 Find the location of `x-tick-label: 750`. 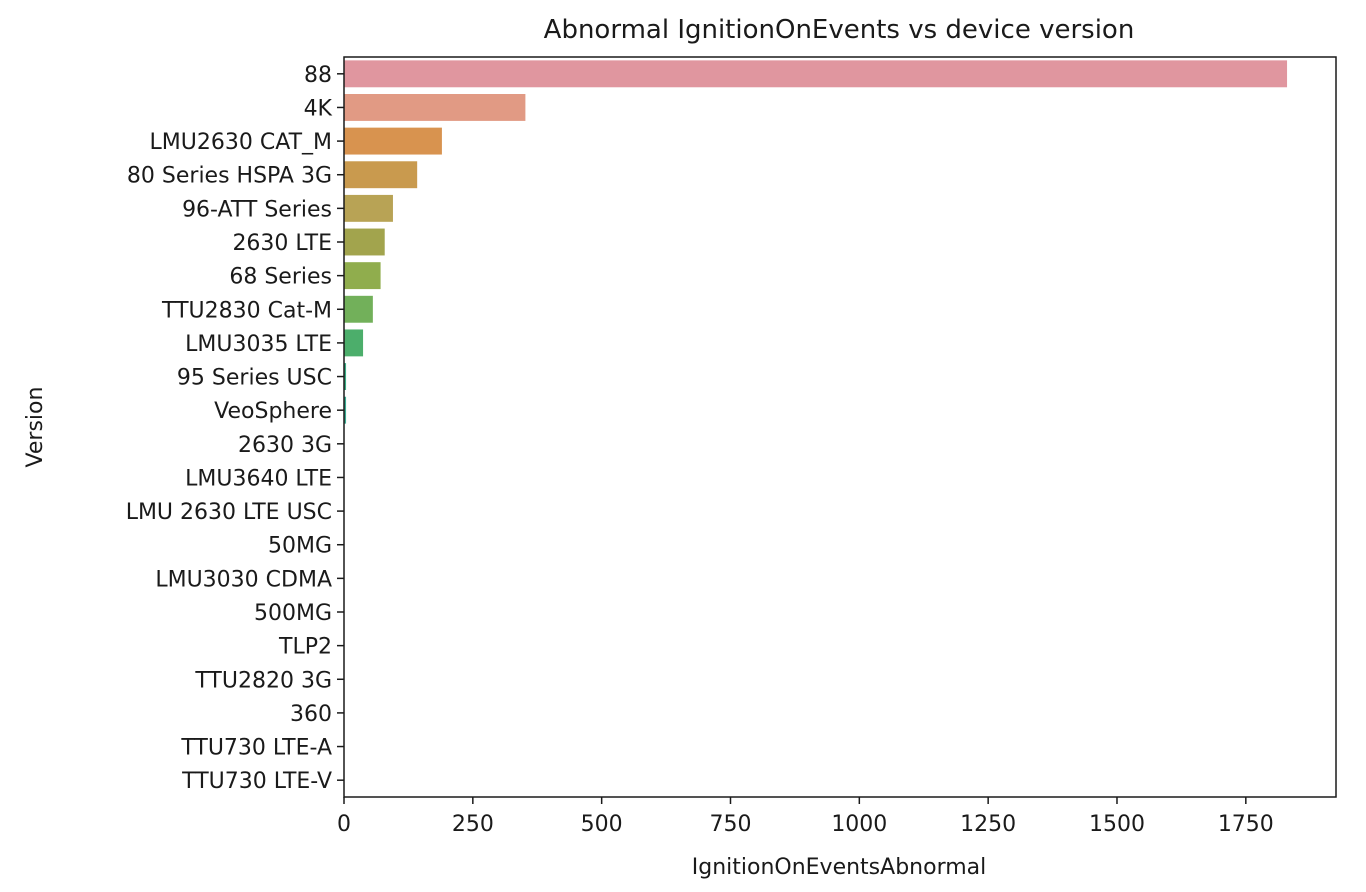

x-tick-label: 750 is located at coordinates (730, 824).